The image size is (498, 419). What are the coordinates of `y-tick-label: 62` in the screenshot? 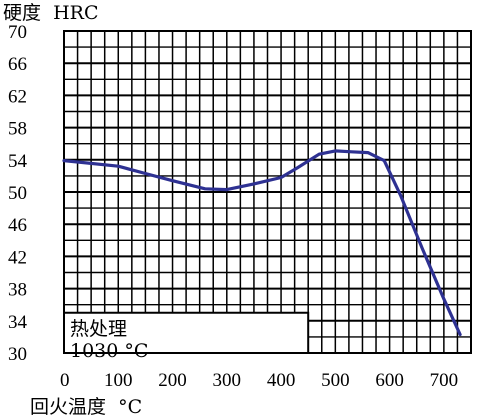 It's located at (17, 96).